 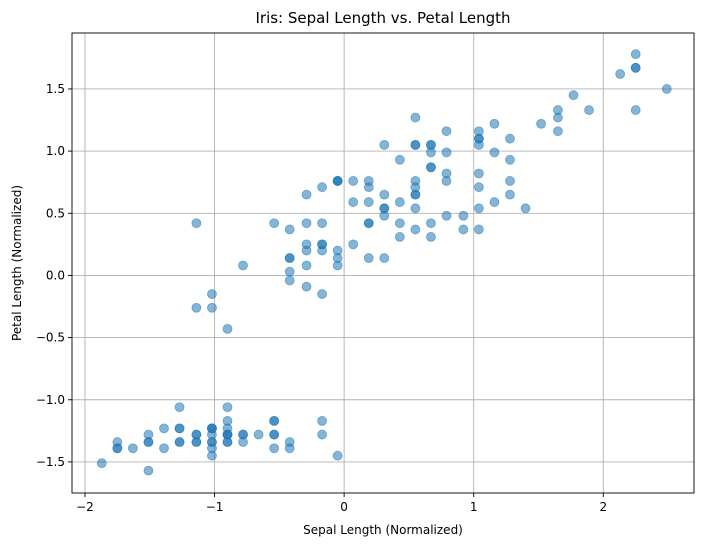 What do you see at coordinates (603, 507) in the screenshot?
I see `x-tick-label: 2` at bounding box center [603, 507].